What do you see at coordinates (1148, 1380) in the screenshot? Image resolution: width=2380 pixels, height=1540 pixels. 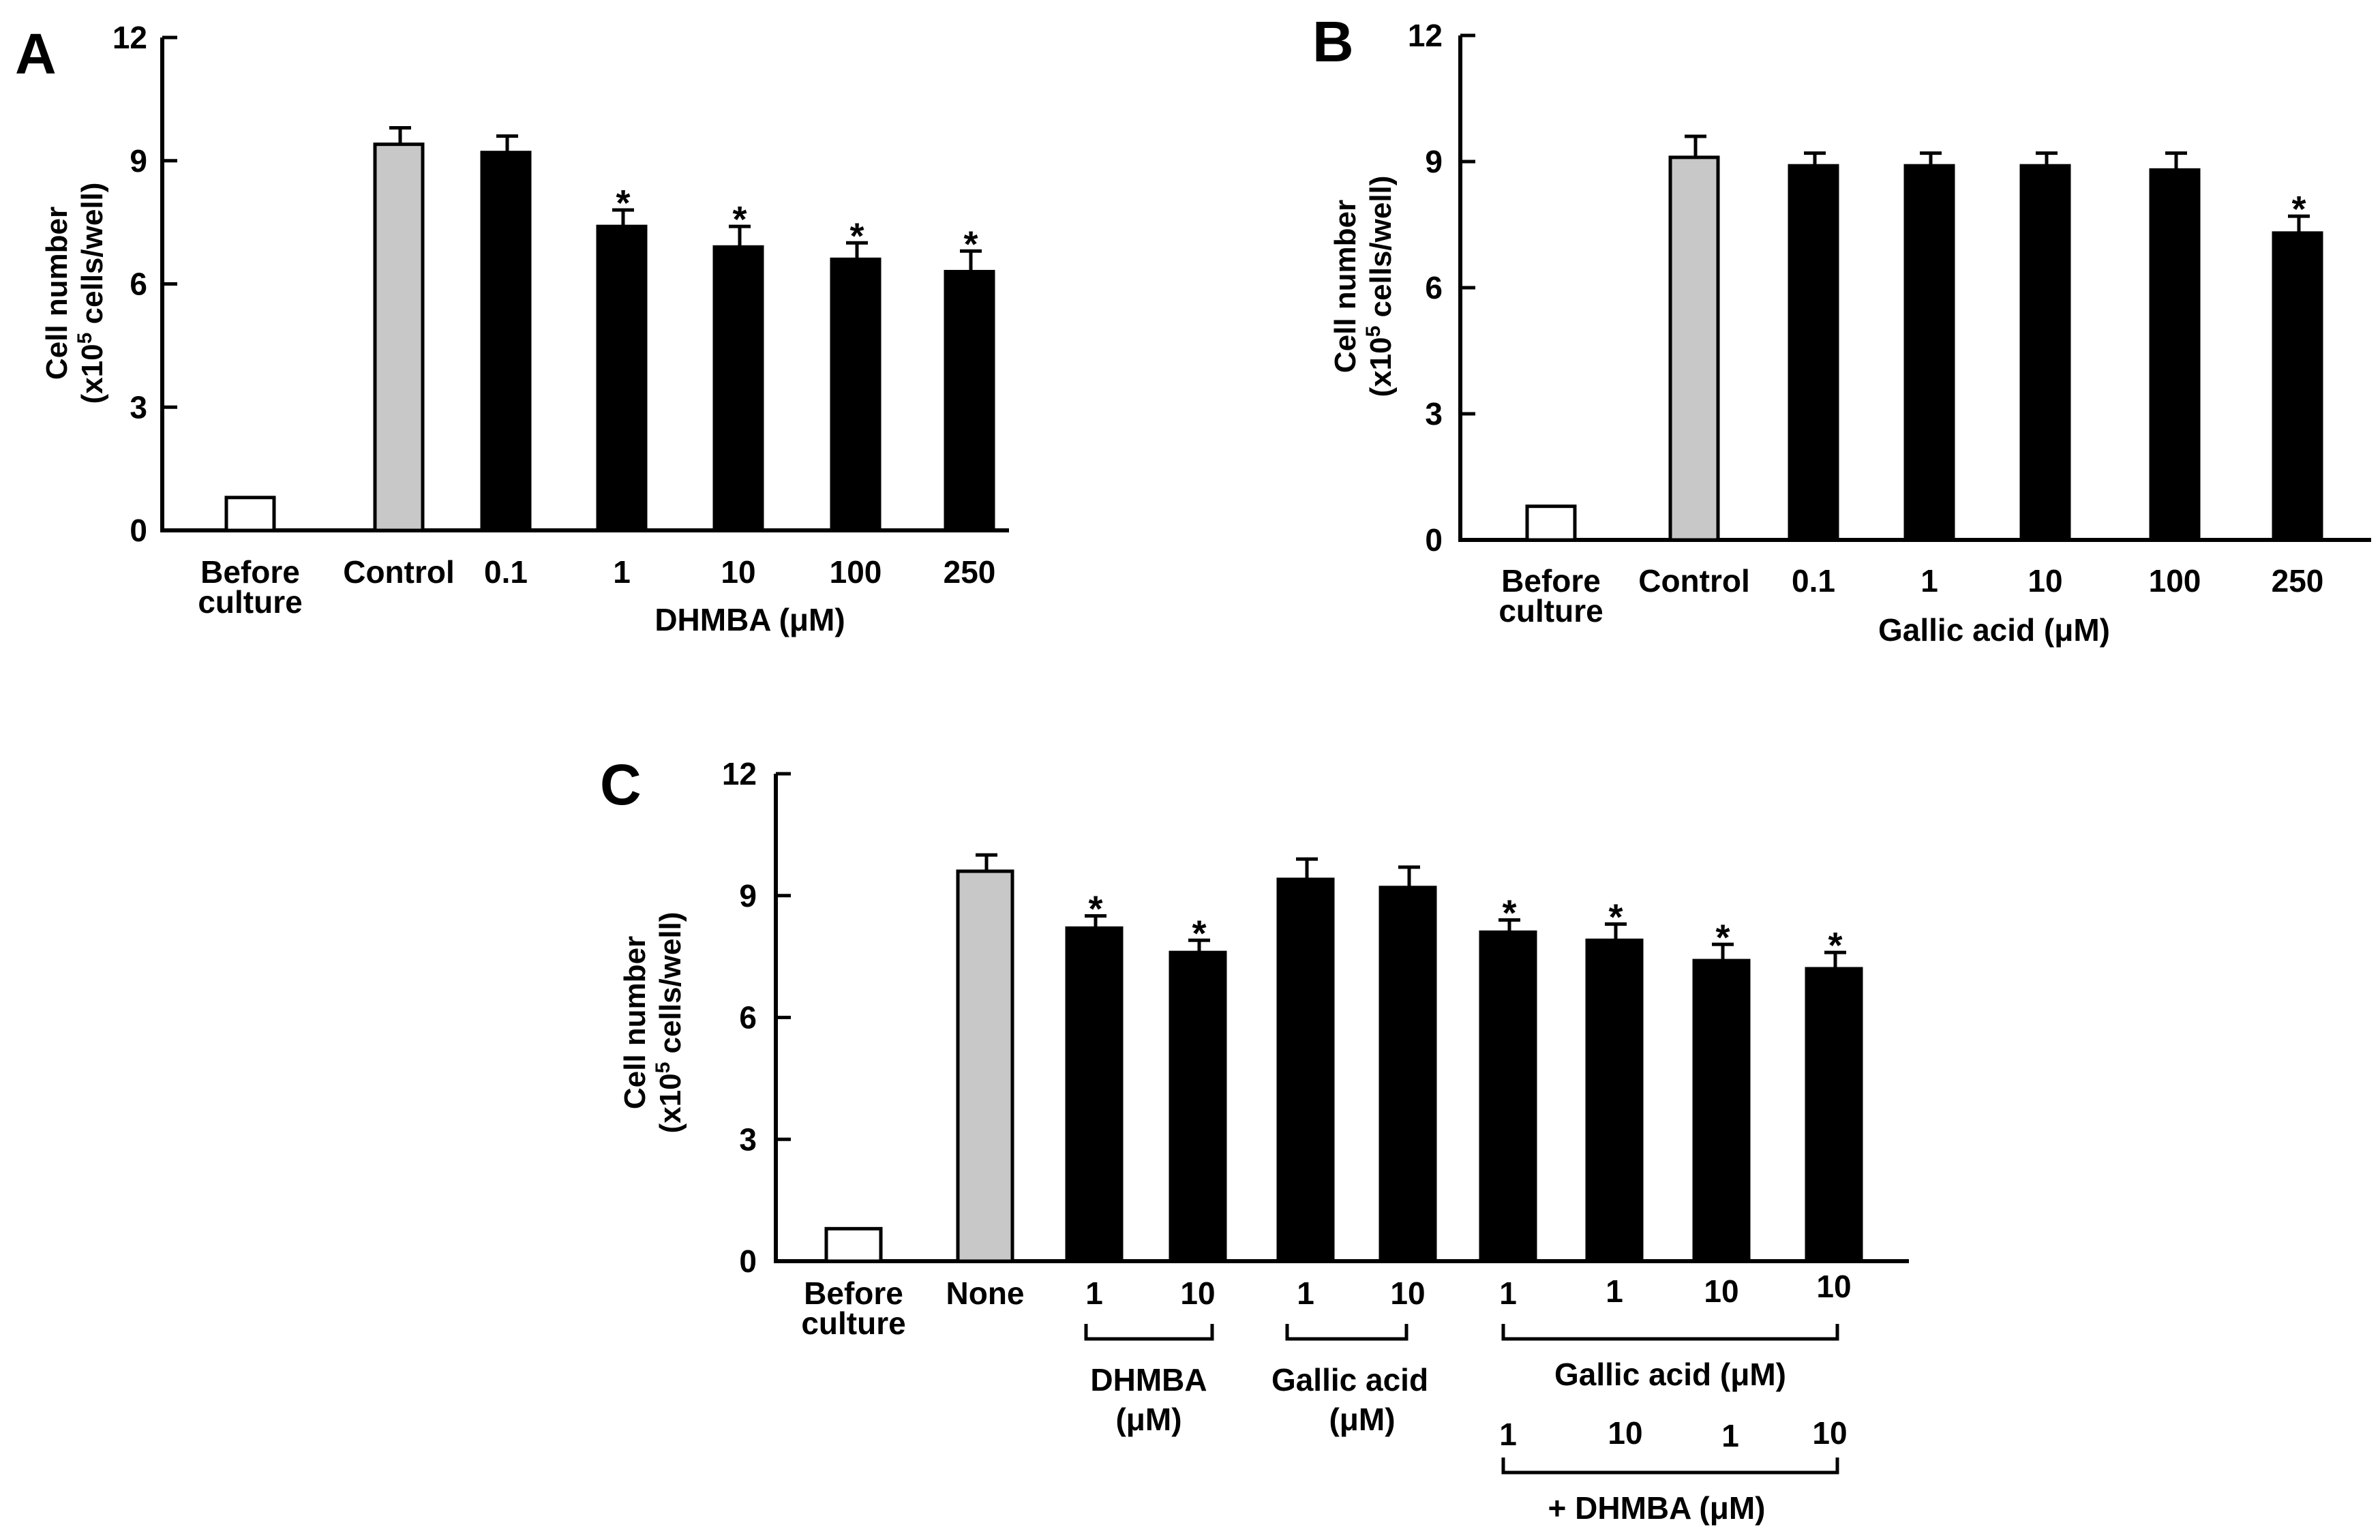 I see `dhmba-group-label: DHMBA` at bounding box center [1148, 1380].